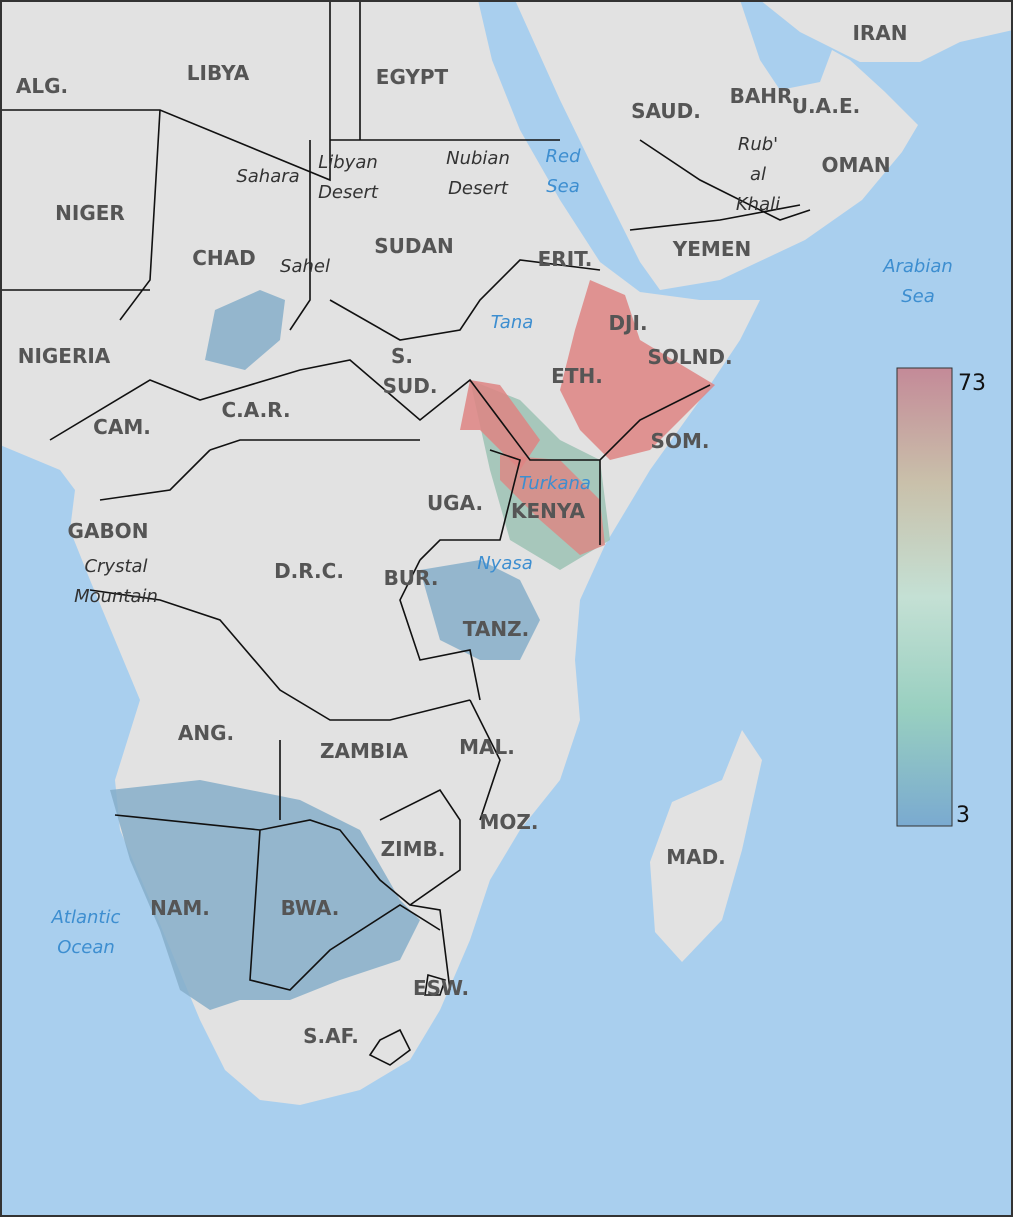  Describe the element at coordinates (255, 410) in the screenshot. I see `country-label: C.A.R.` at that location.